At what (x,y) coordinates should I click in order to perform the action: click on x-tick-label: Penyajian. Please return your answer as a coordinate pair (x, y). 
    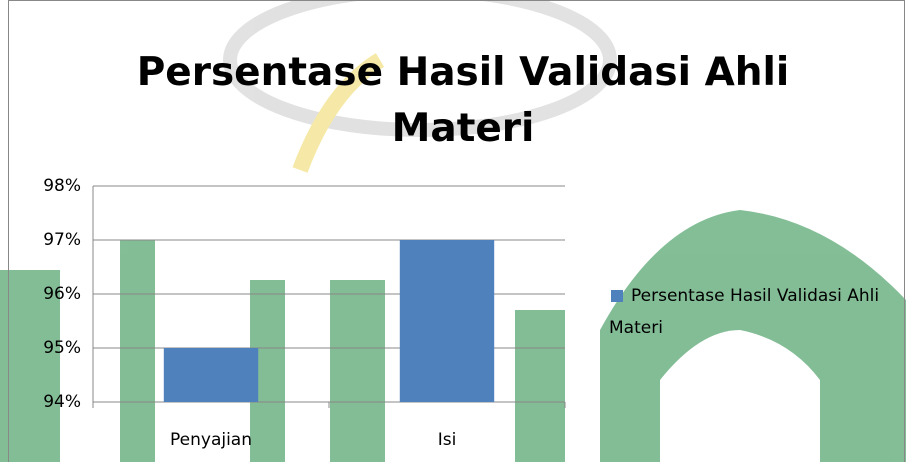
    Looking at the image, I should click on (211, 440).